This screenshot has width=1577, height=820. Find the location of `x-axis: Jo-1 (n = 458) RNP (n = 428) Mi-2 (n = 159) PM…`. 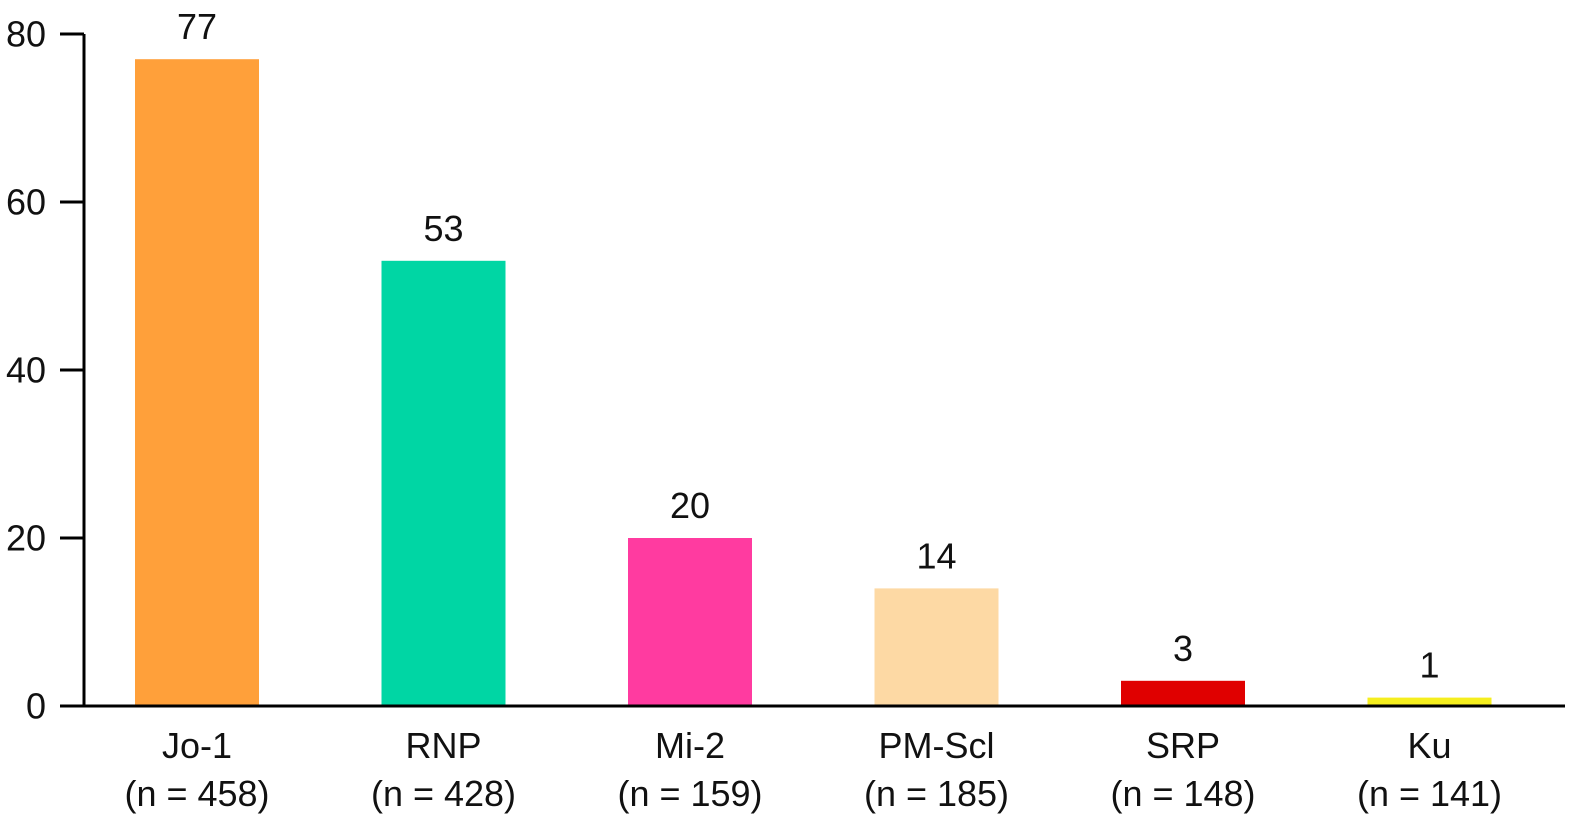

x-axis: Jo-1 (n = 458) RNP (n = 428) Mi-2 (n = 159) PM… is located at coordinates (824, 759).